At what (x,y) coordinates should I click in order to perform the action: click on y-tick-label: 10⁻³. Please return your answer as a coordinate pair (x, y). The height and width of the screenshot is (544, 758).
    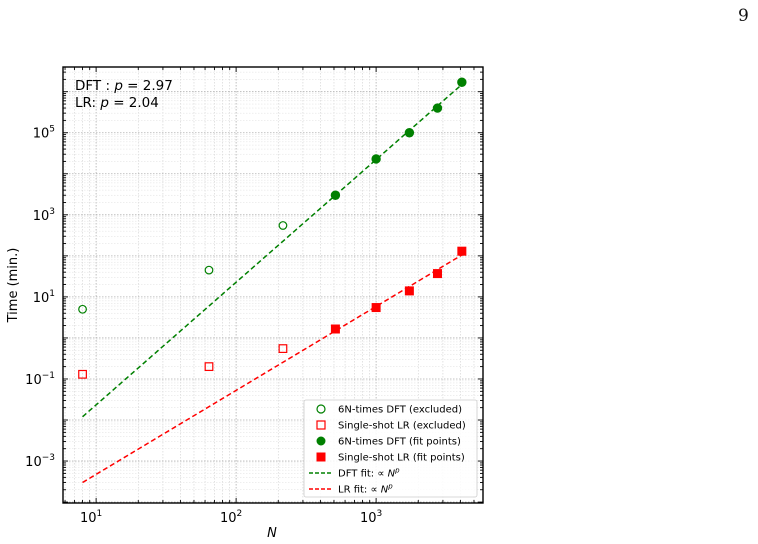
    Looking at the image, I should click on (40, 461).